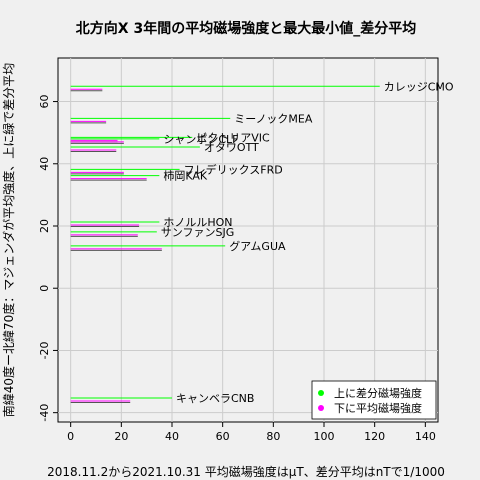 The width and height of the screenshot is (480, 480). What do you see at coordinates (44, 164) in the screenshot?
I see `y-tick-label: 40` at bounding box center [44, 164].